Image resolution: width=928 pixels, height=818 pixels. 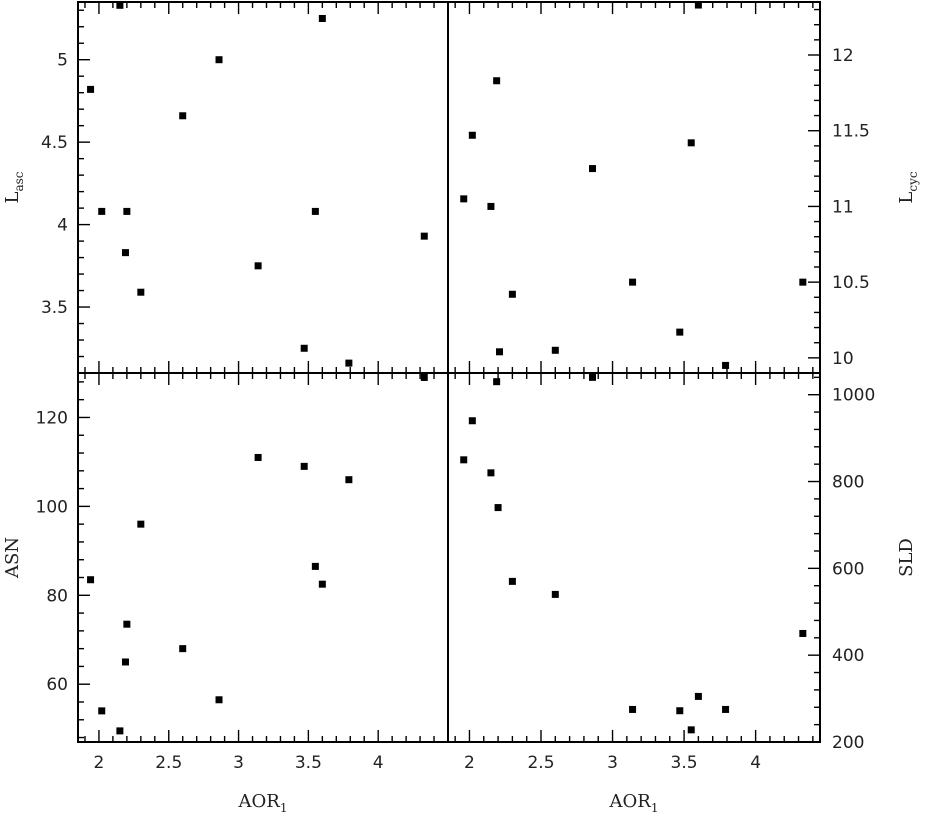 I want to click on bottom-right-x-tick-label: 3, so click(x=612, y=763).